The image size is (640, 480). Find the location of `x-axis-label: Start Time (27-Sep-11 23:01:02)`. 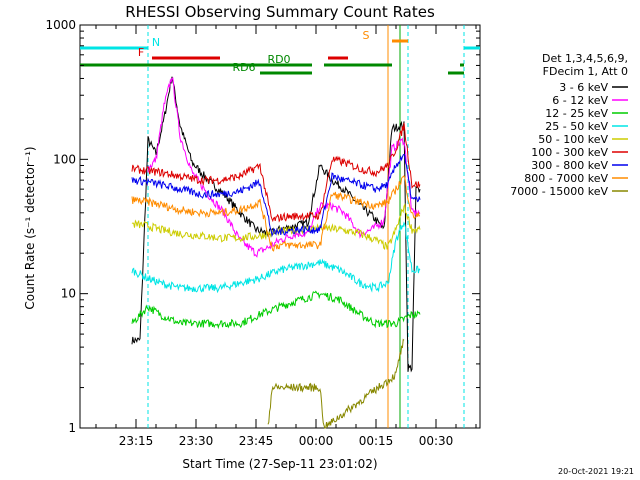

x-axis-label: Start Time (27-Sep-11 23:01:02) is located at coordinates (279, 464).